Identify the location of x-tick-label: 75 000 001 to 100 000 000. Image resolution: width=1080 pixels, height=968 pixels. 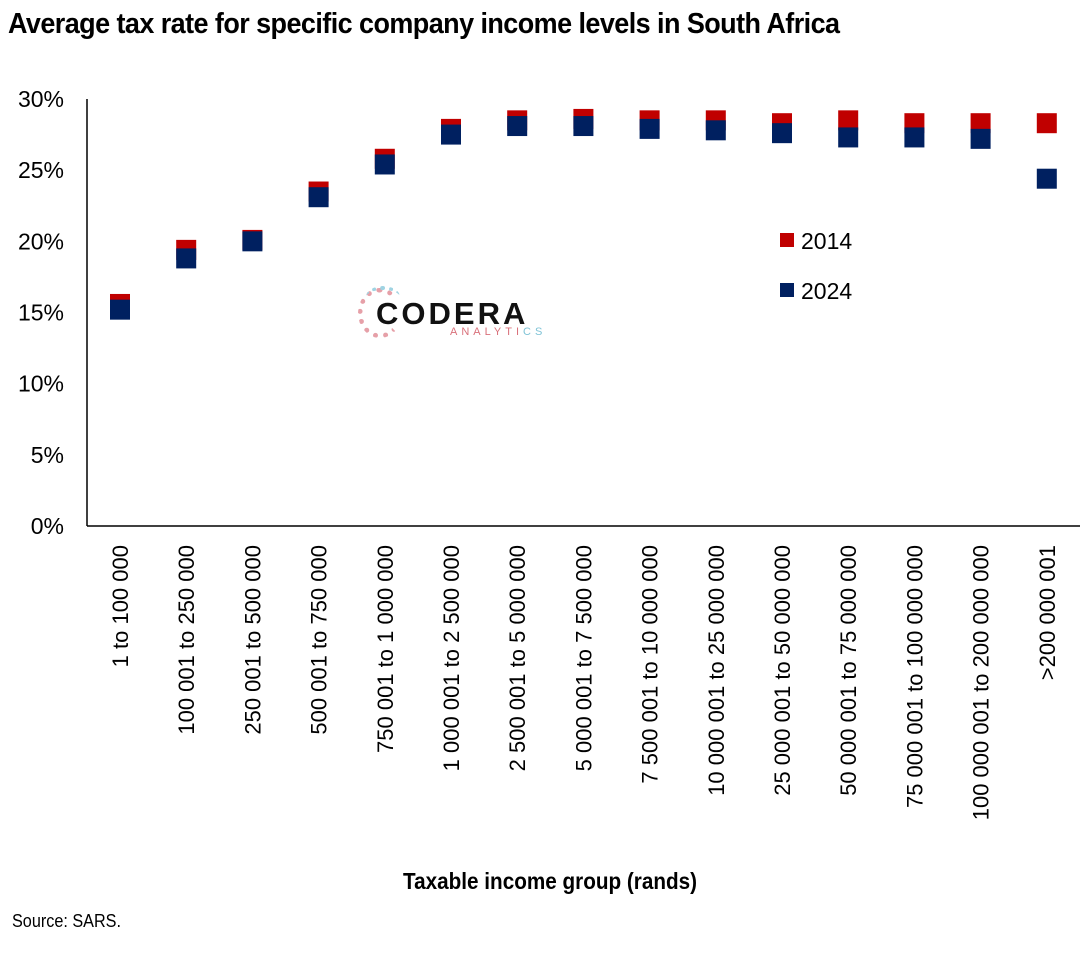
(914, 676).